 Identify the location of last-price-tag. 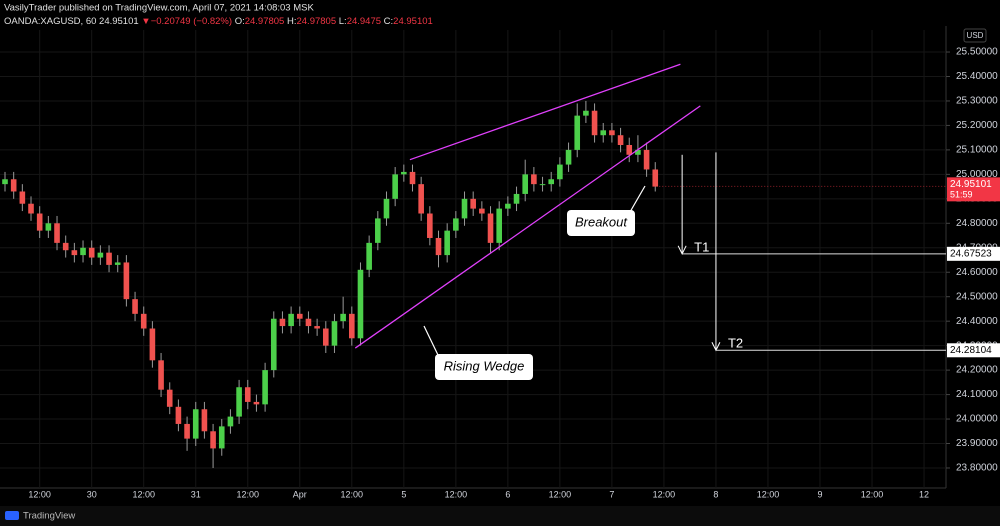
(973, 189).